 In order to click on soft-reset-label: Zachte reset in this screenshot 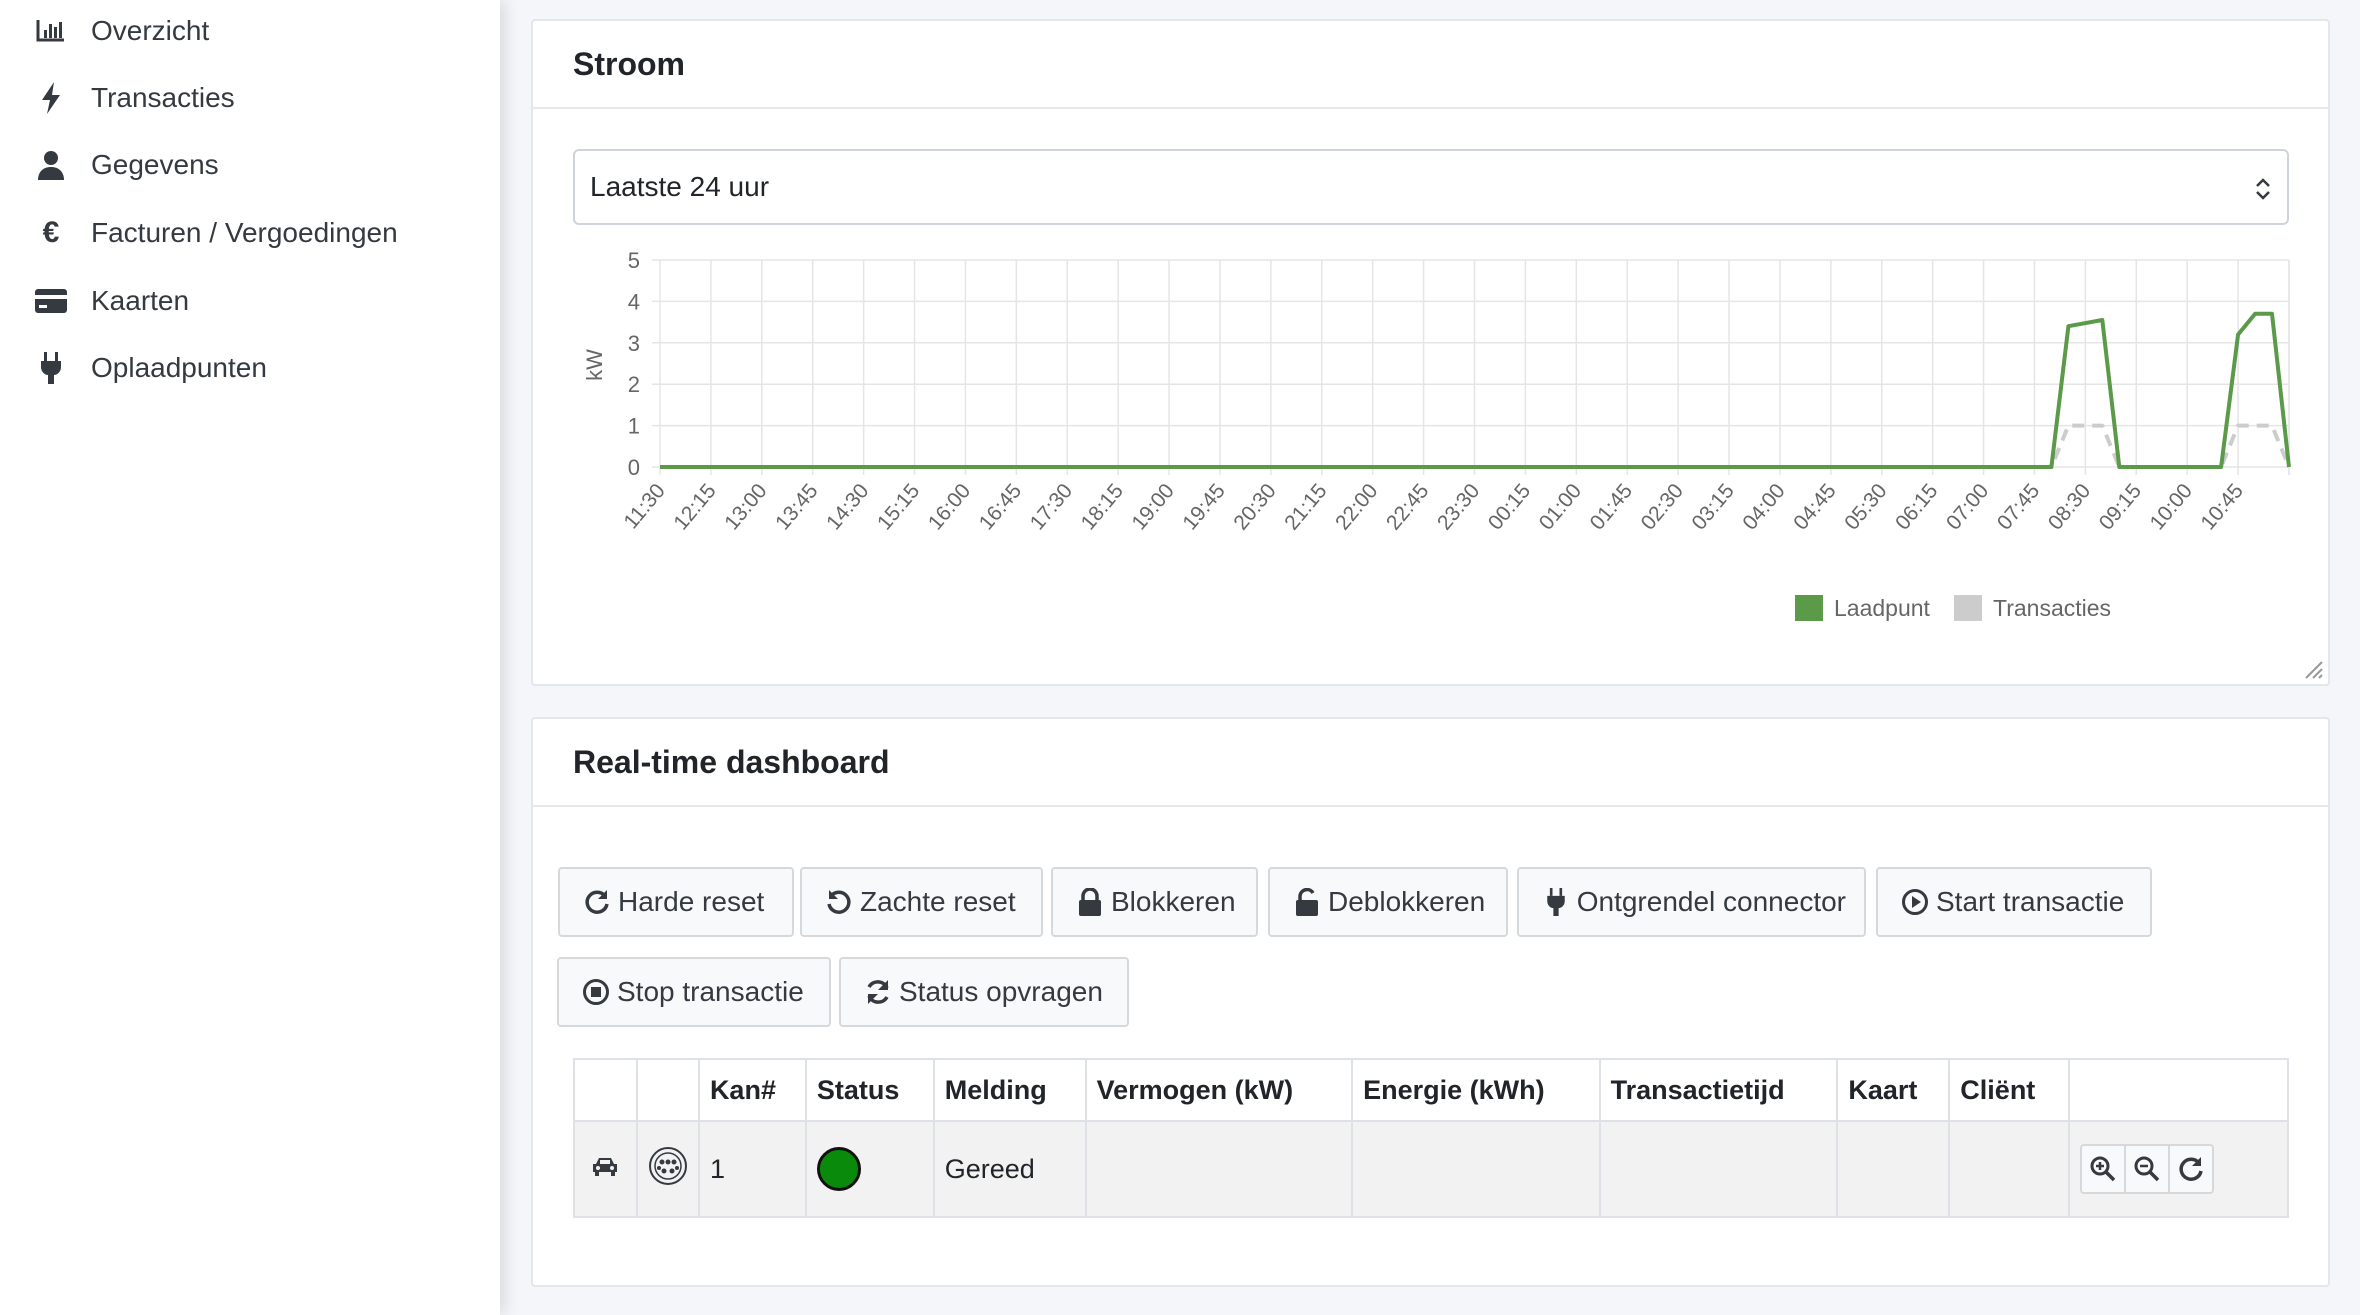, I will do `click(938, 901)`.